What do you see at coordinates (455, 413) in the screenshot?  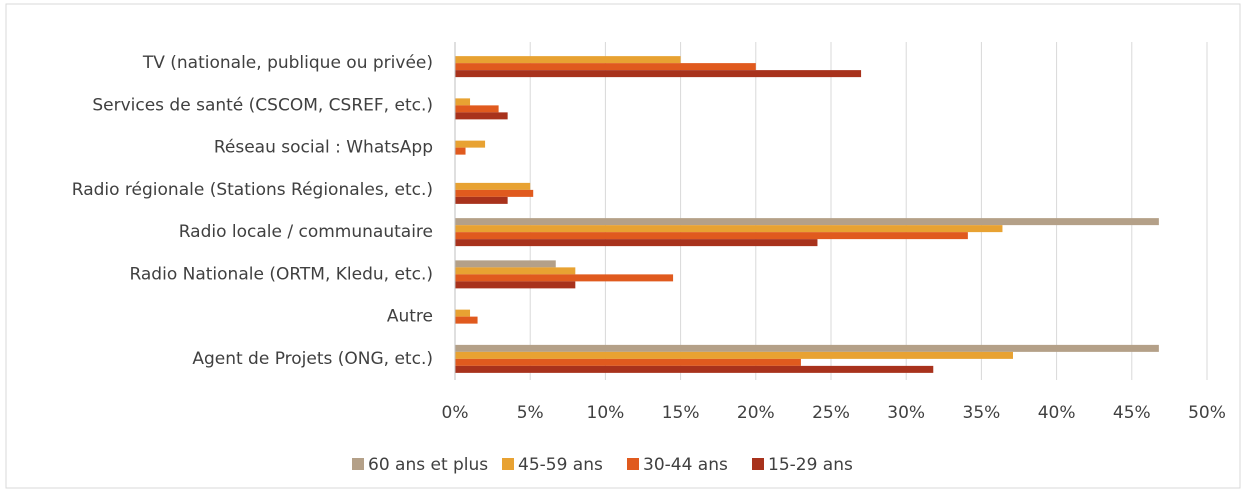 I see `x-tick-label: 0%` at bounding box center [455, 413].